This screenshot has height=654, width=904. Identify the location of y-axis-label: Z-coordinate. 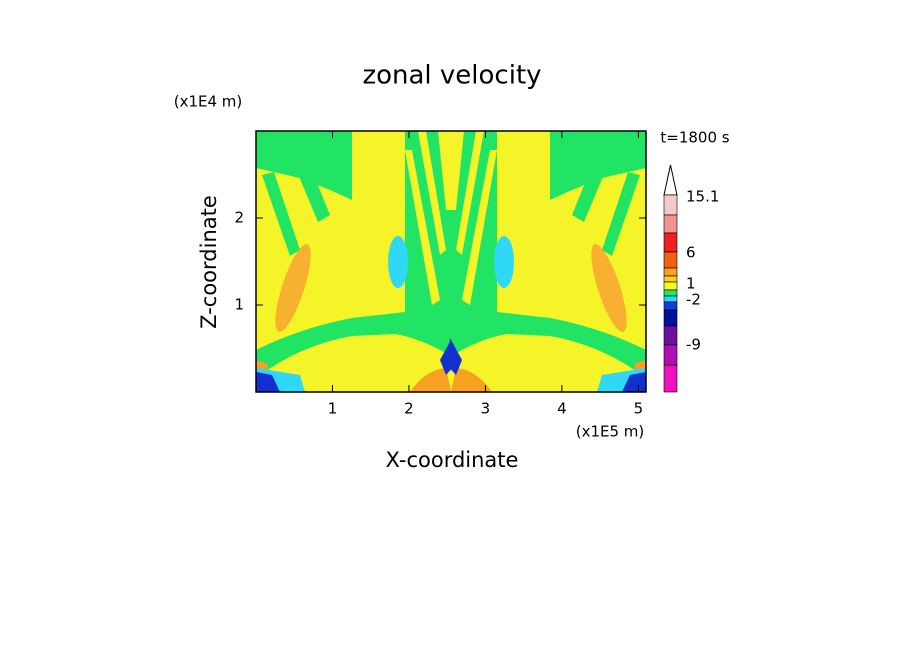
(209, 262).